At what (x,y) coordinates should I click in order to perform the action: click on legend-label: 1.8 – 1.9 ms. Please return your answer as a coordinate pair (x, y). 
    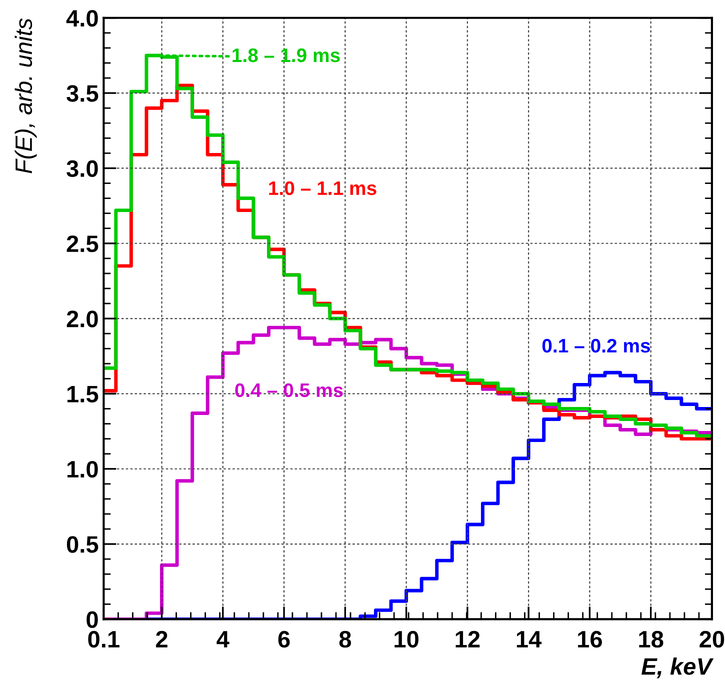
    Looking at the image, I should click on (286, 55).